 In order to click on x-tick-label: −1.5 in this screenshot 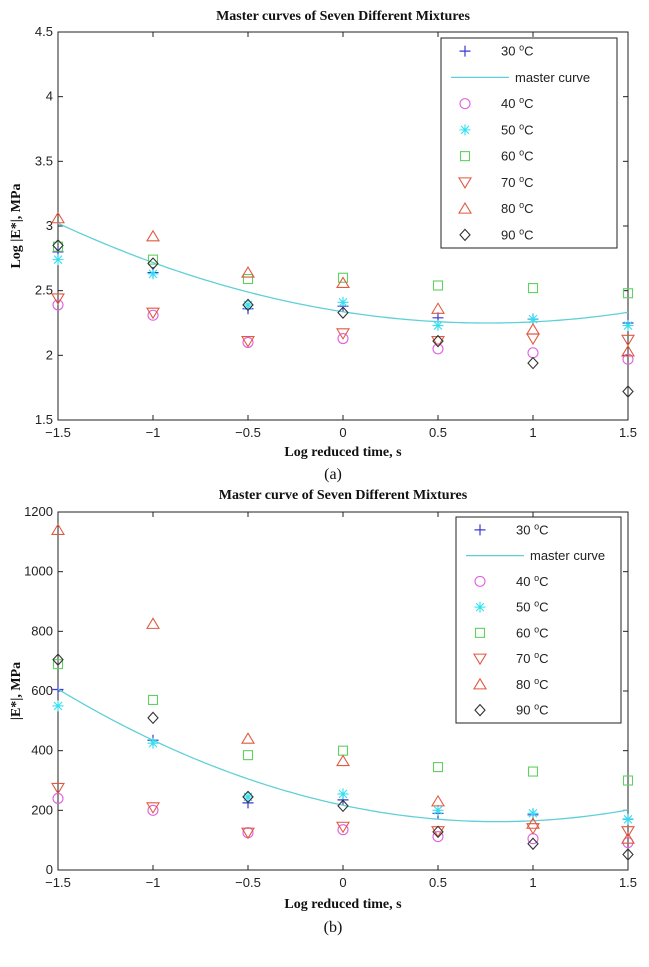, I will do `click(58, 882)`.